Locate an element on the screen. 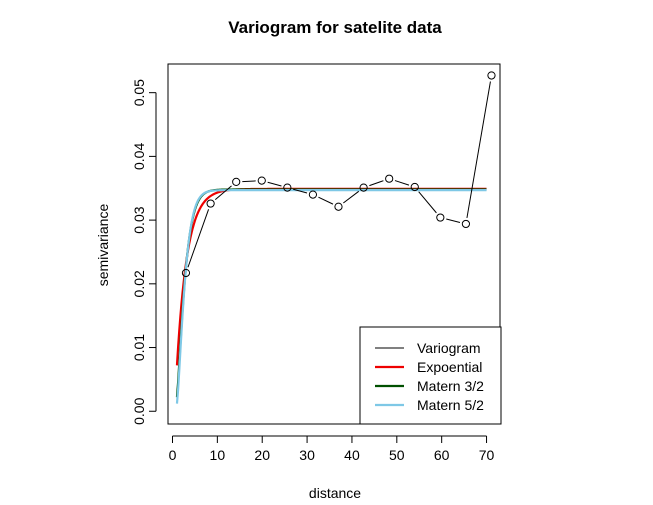 The image size is (653, 505). legend-label-matern-5-2: Matern 5/2 is located at coordinates (450, 405).